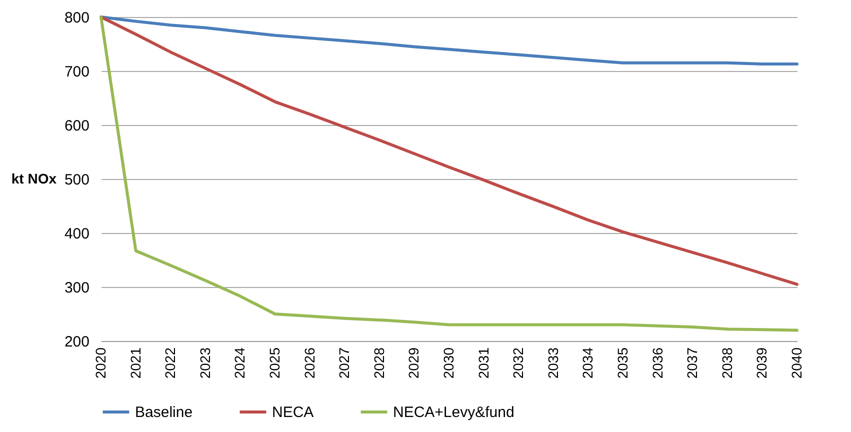  I want to click on x-tick-label: 2020, so click(100, 363).